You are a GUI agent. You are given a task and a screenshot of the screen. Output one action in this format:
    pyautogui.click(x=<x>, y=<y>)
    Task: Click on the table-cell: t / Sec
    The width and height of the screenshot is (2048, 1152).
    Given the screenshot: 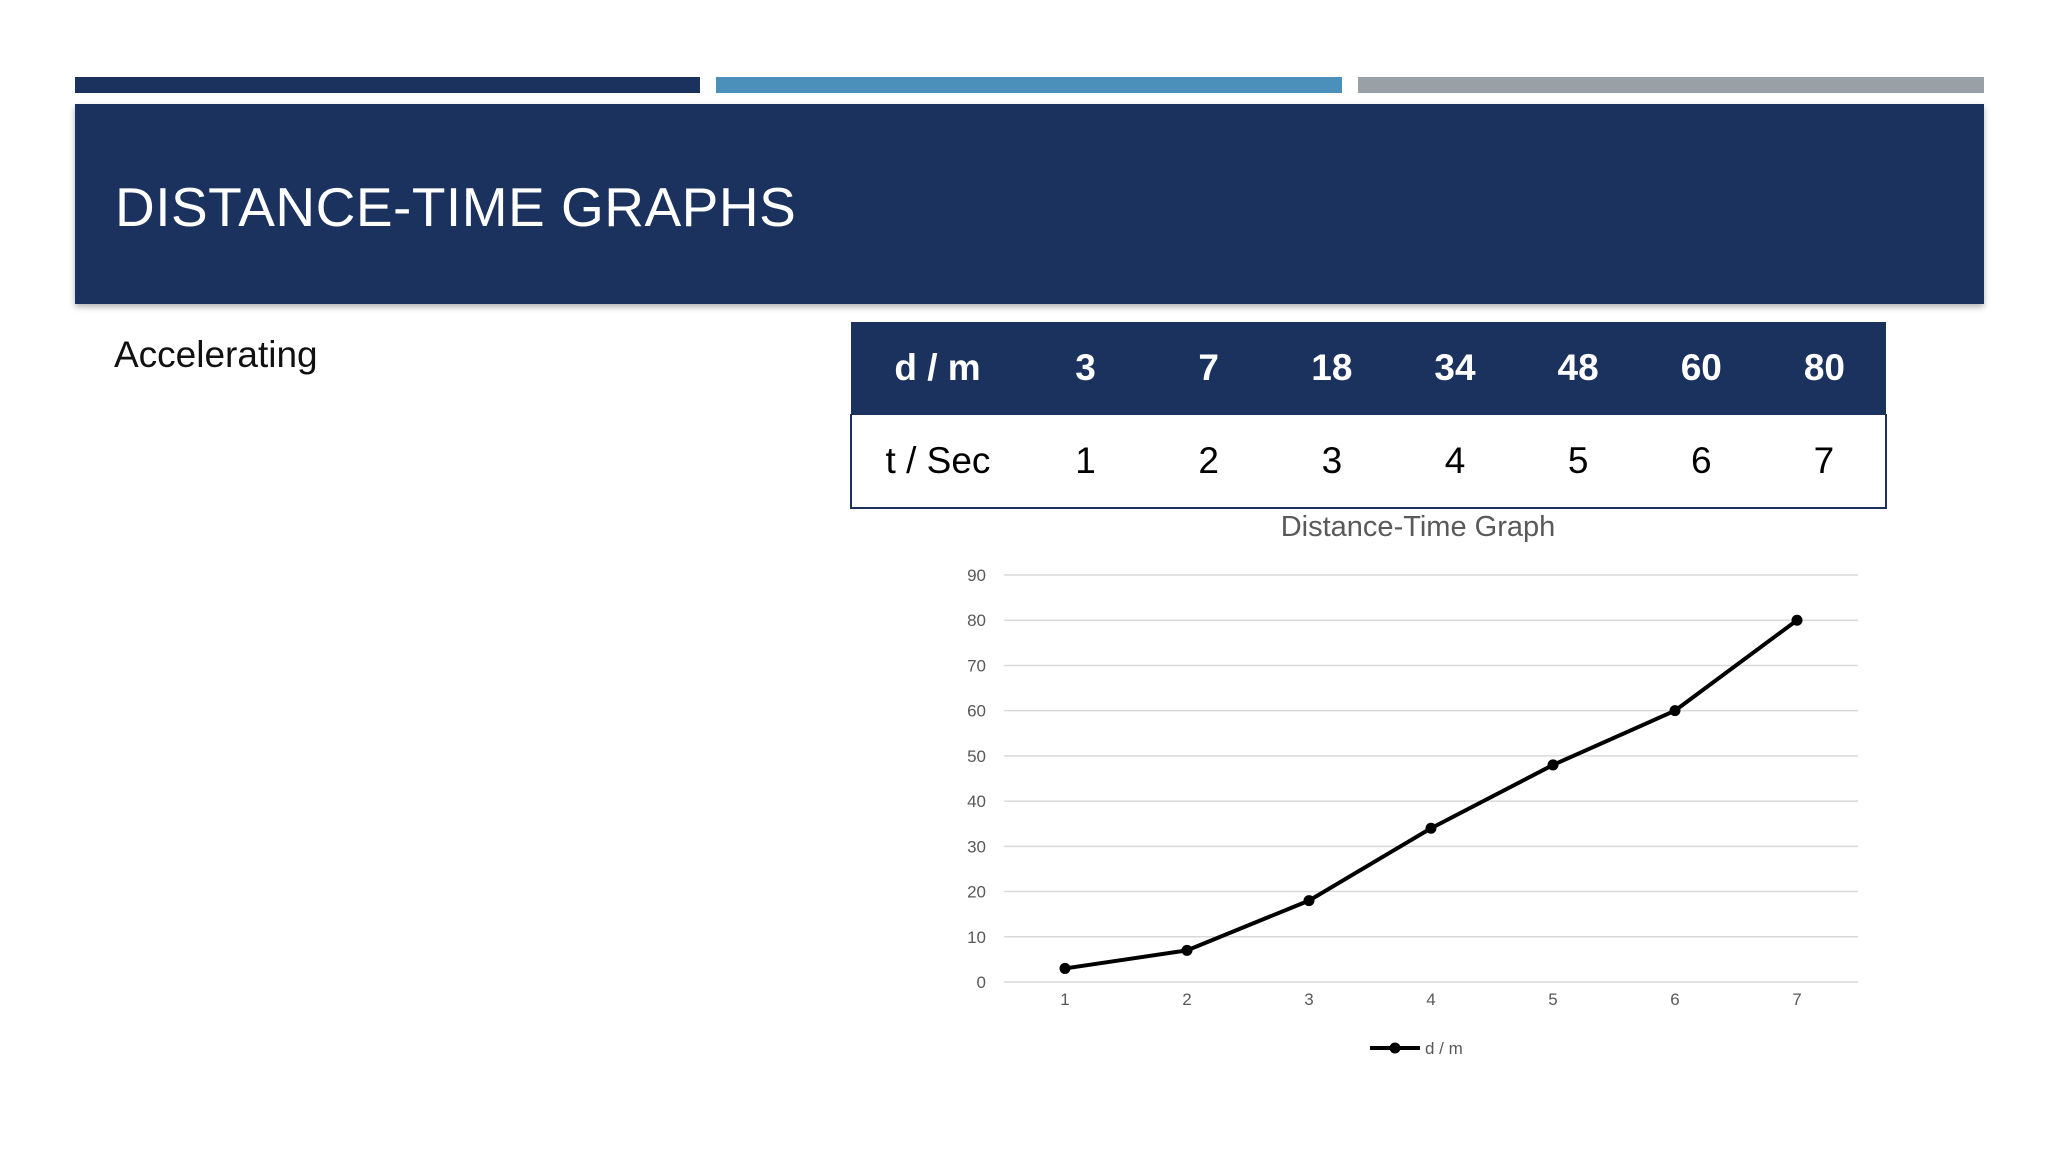 What is the action you would take?
    pyautogui.click(x=937, y=461)
    